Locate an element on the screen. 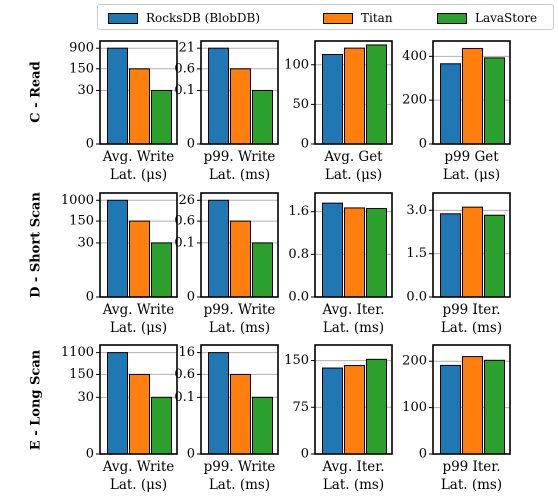 This screenshot has height=500, width=558. legend-swatch-titan is located at coordinates (338, 18).